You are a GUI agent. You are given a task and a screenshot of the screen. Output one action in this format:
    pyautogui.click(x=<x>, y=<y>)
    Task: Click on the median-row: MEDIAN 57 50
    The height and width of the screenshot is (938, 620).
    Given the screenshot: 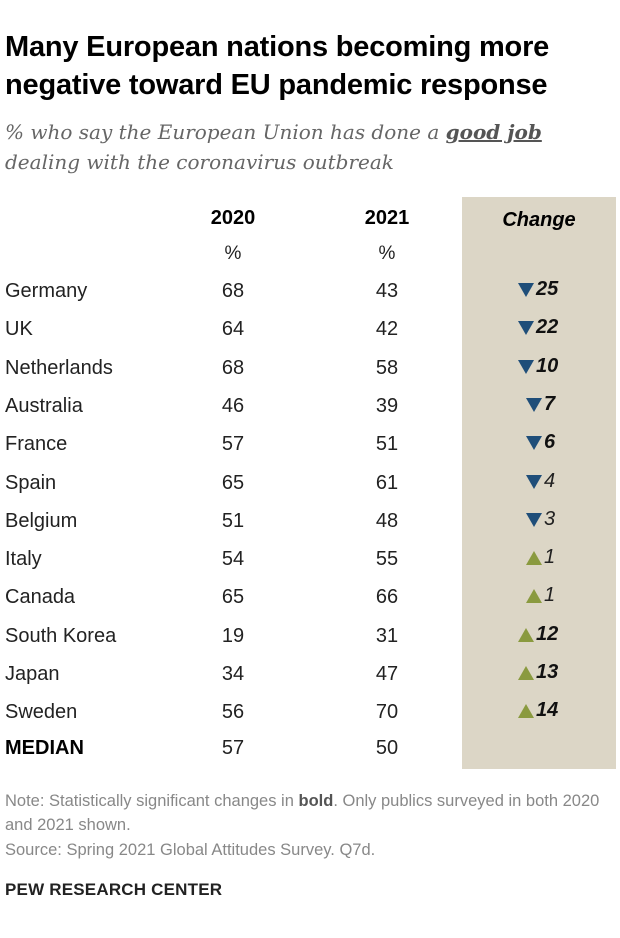 What is the action you would take?
    pyautogui.click(x=310, y=748)
    